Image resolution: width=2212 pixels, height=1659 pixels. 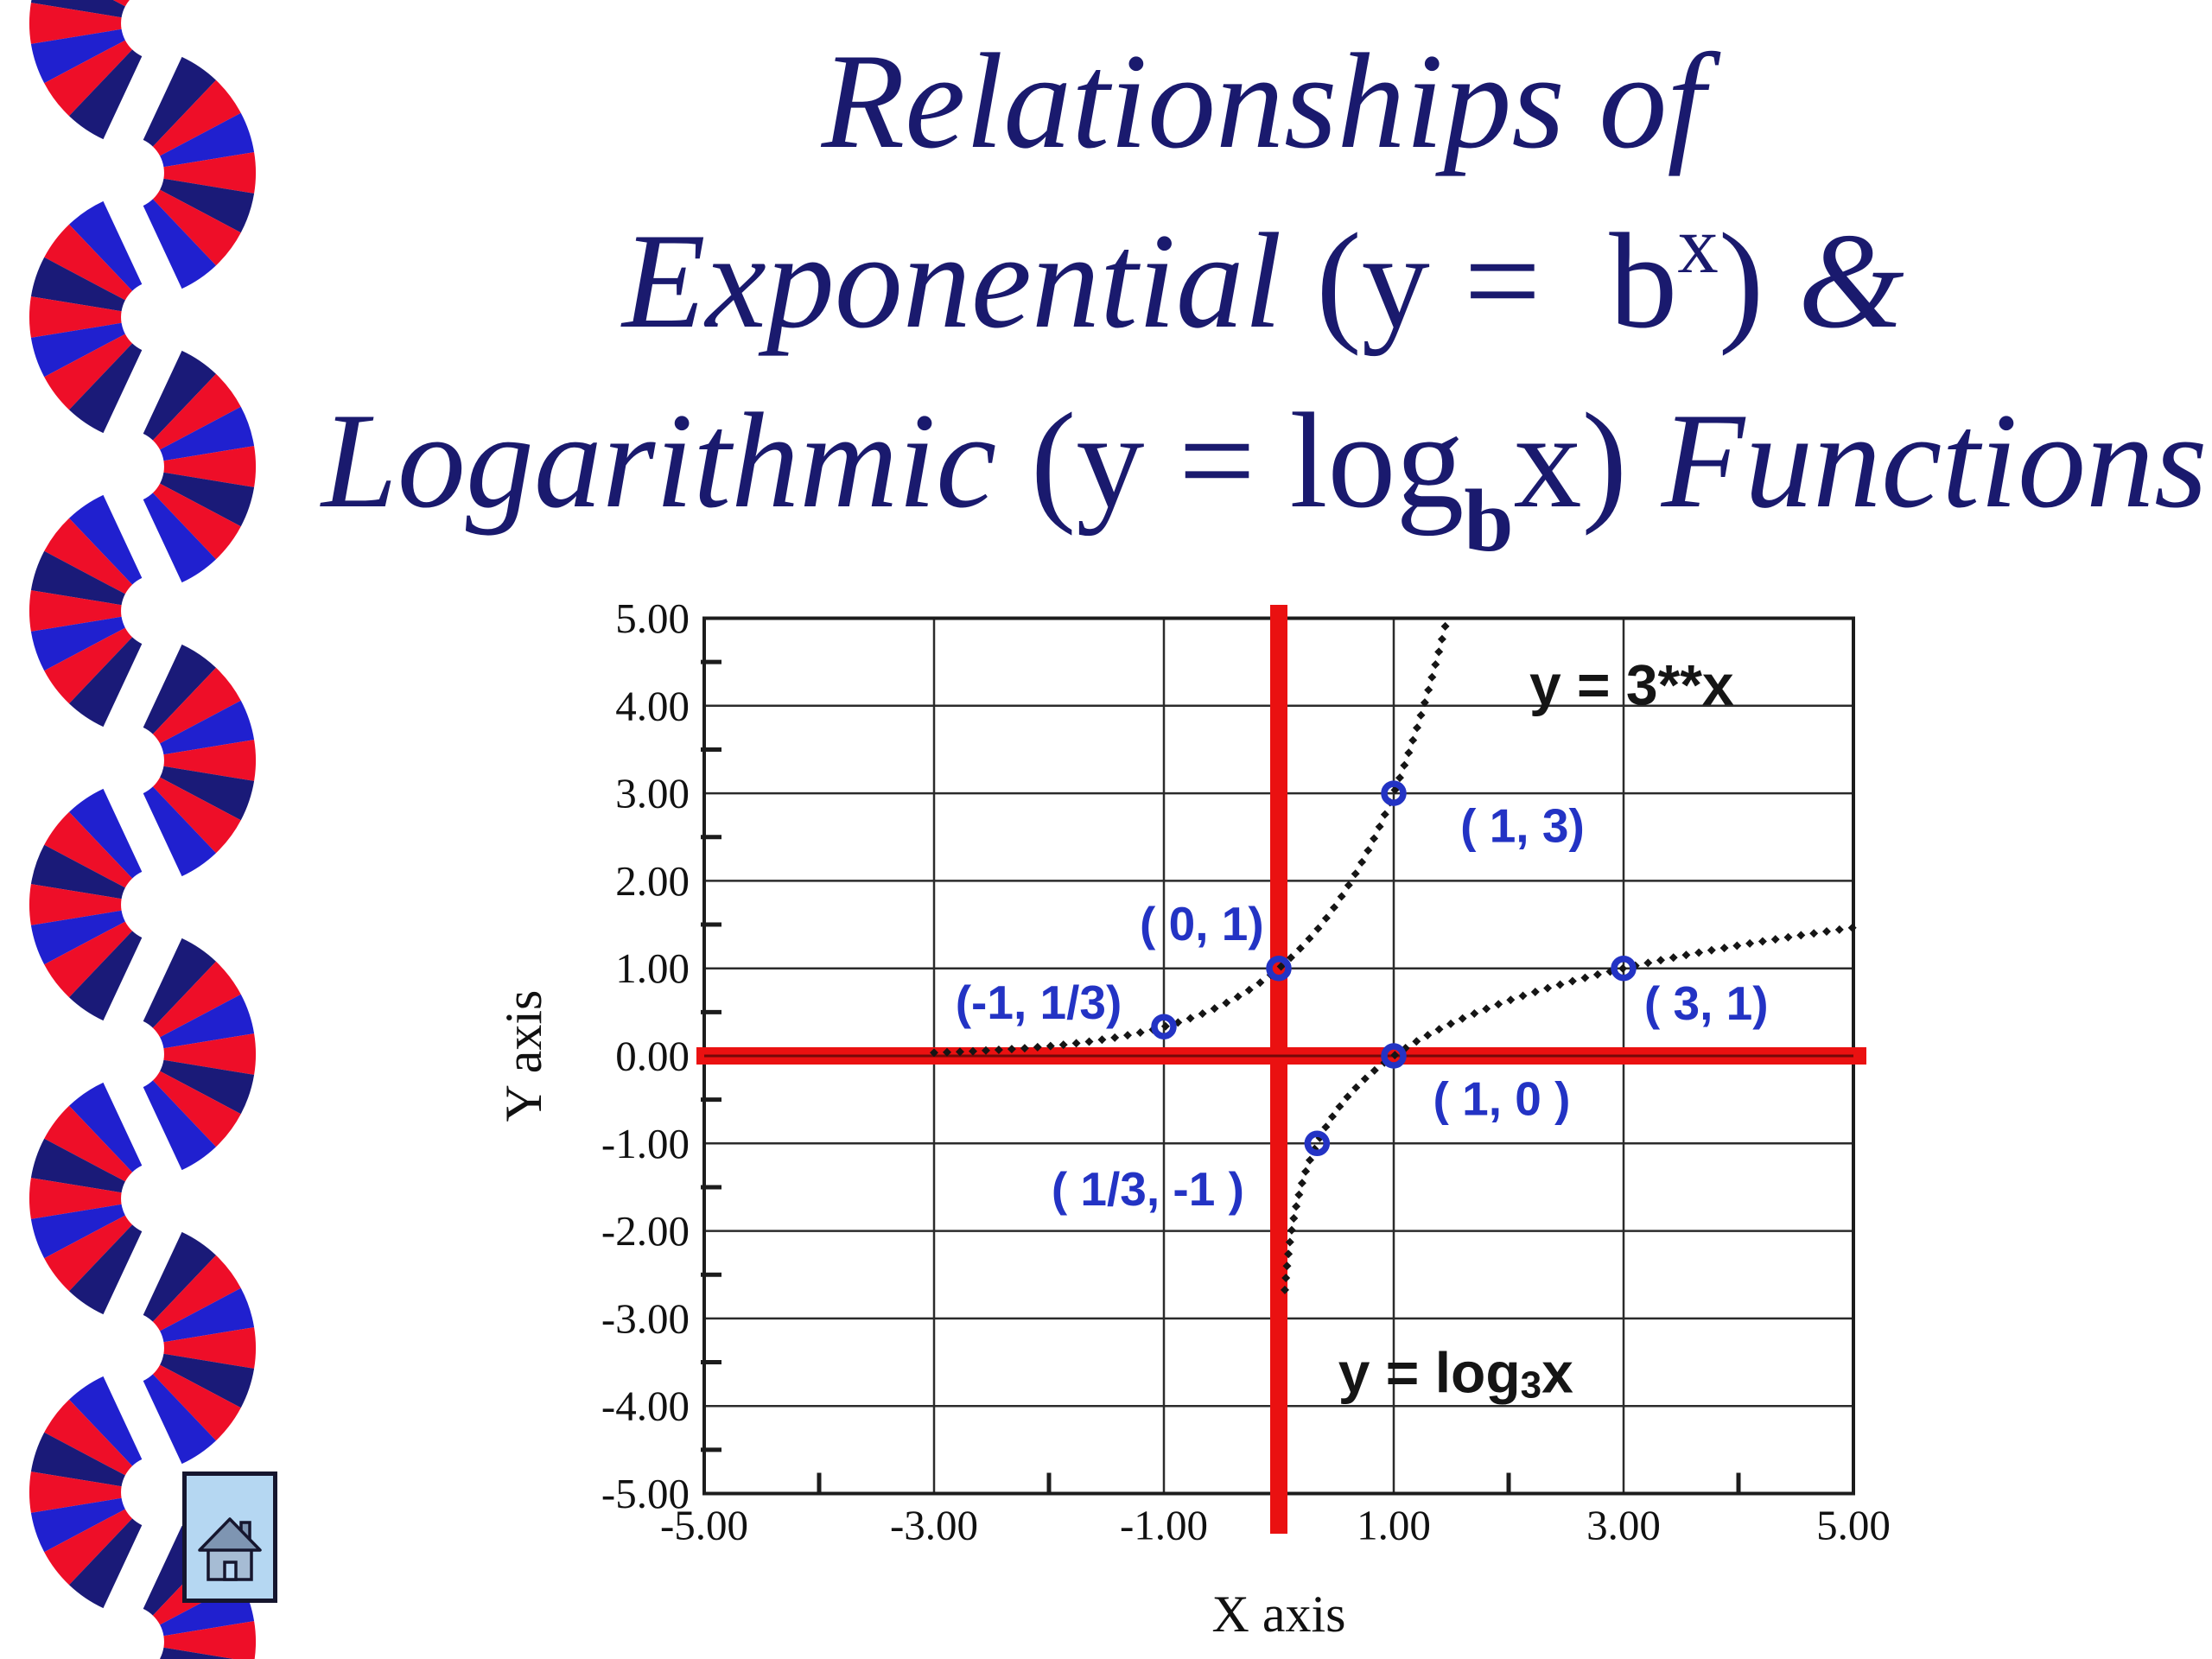 I want to click on fan-border-decoration, so click(x=143, y=829).